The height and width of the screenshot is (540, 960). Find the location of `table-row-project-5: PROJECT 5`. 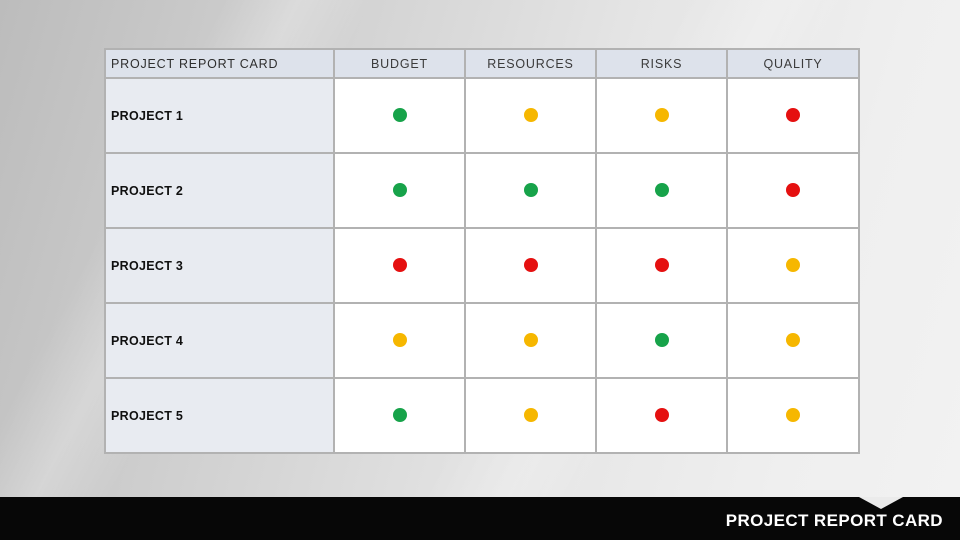

table-row-project-5: PROJECT 5 is located at coordinates (482, 415).